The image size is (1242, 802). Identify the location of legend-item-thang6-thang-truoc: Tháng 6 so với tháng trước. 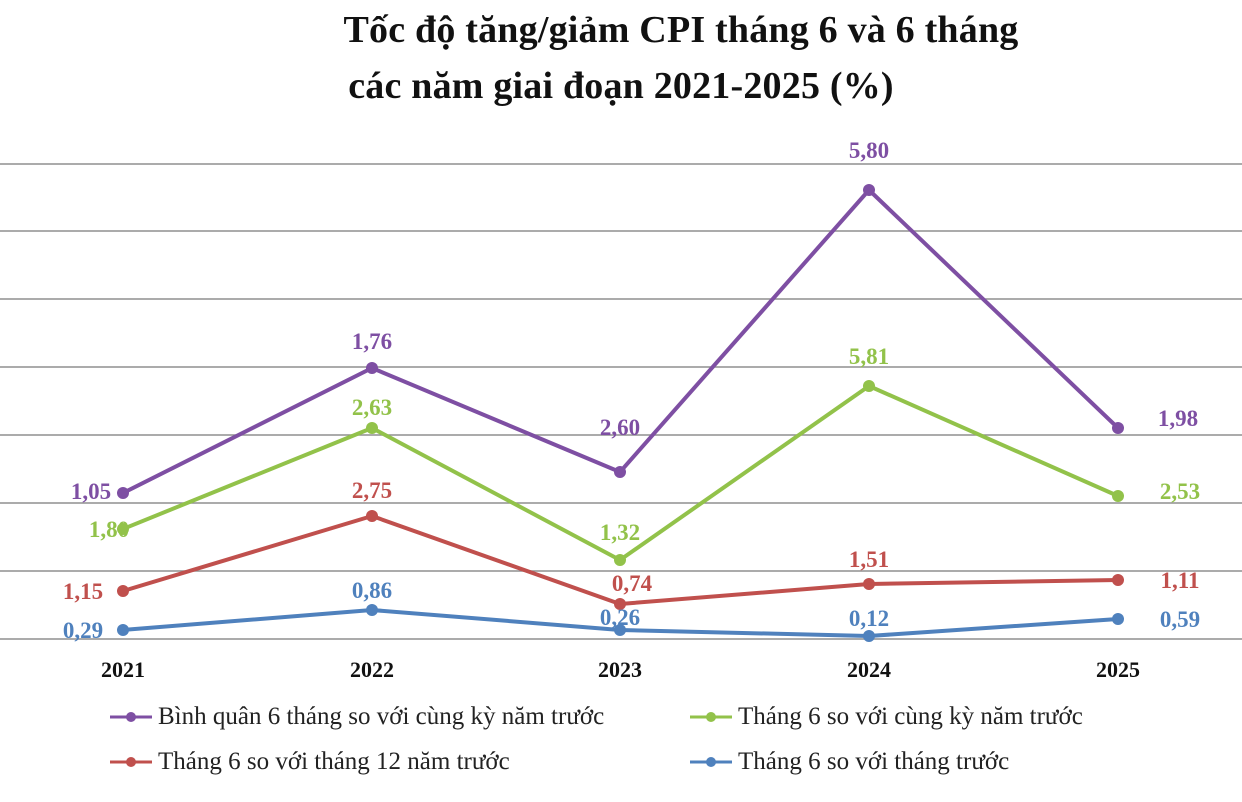
(848, 762).